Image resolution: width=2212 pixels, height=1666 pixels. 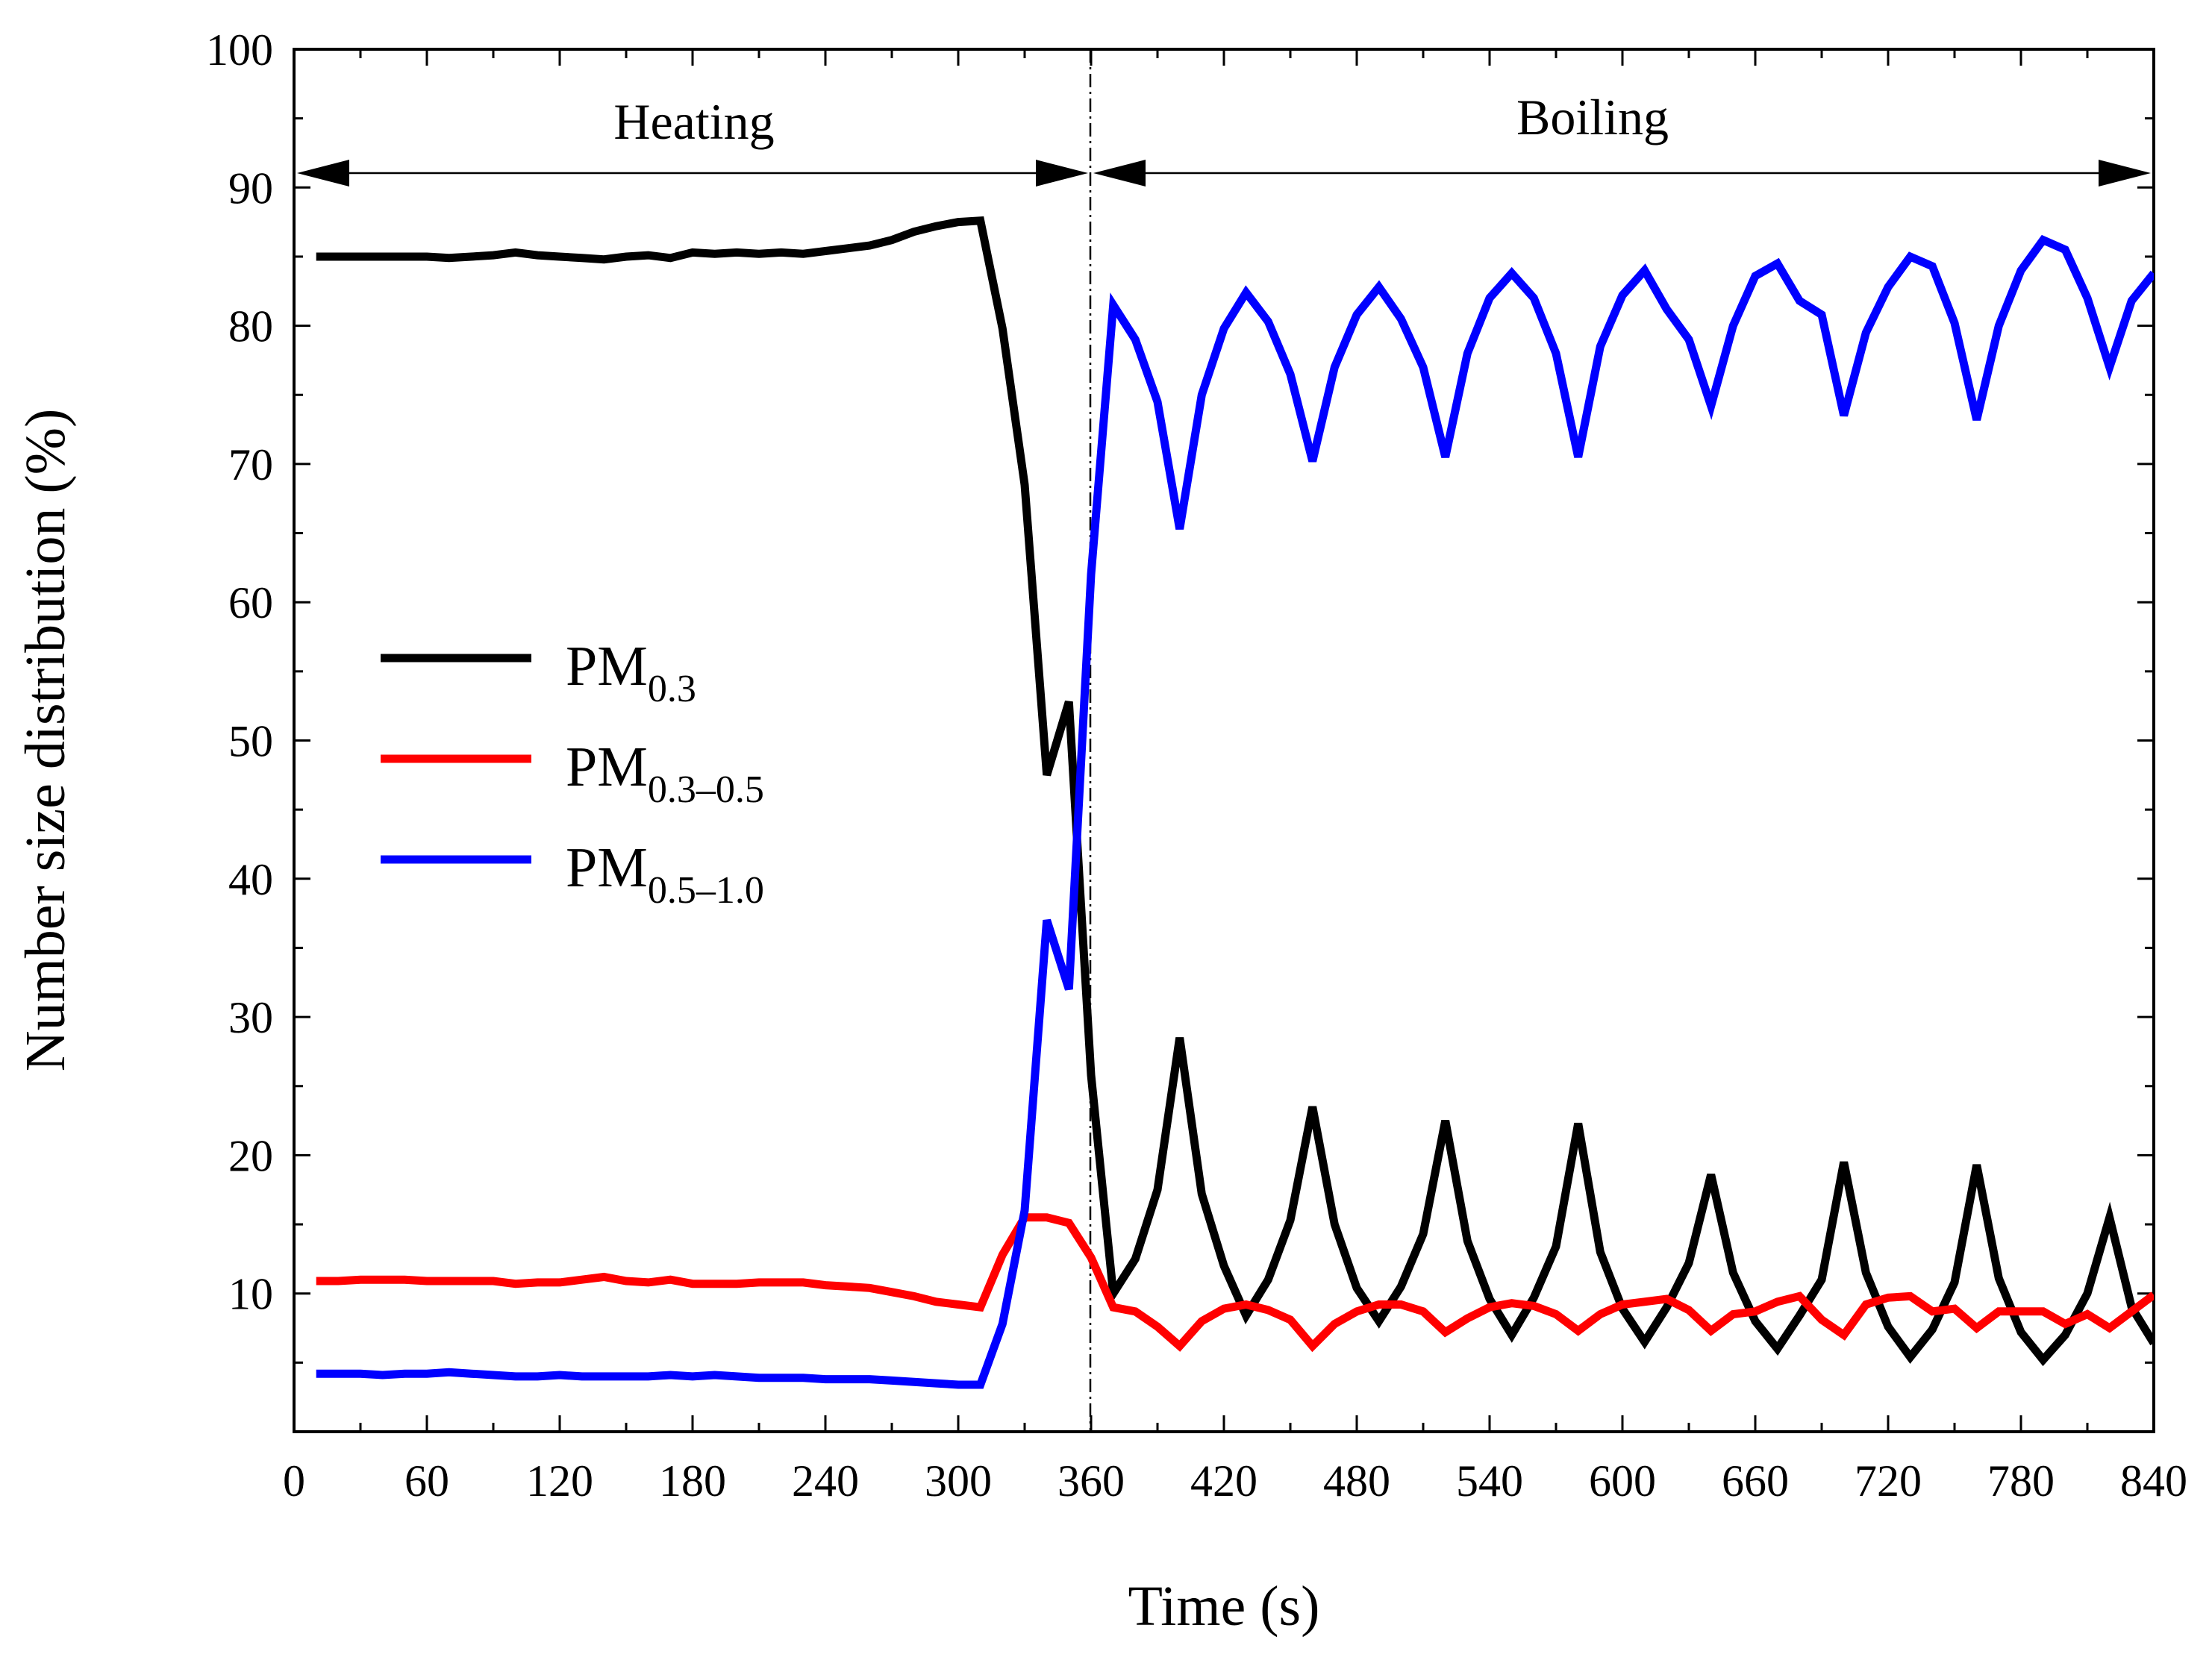 I want to click on y-tick-label: 40, so click(x=250, y=879).